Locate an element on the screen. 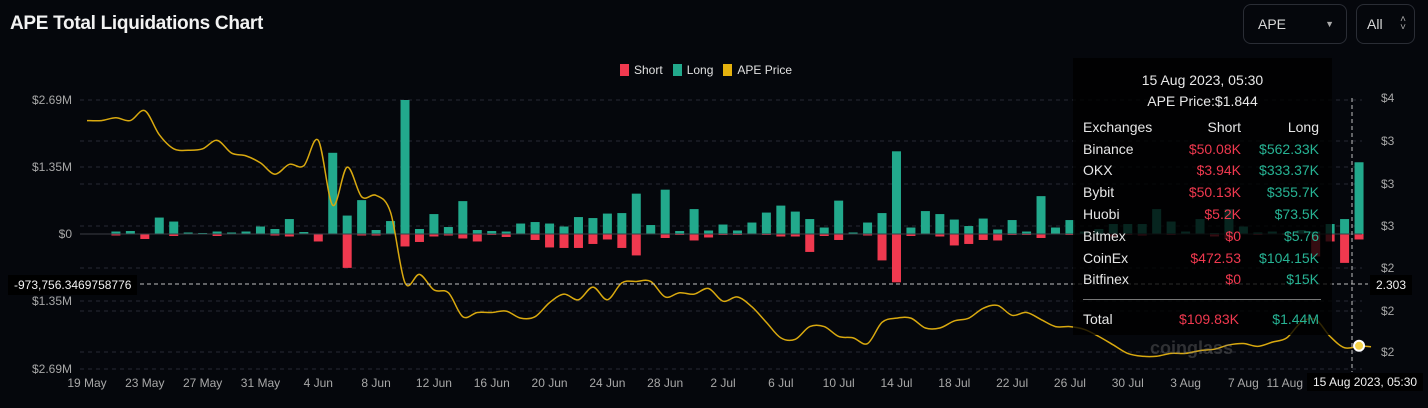  tooltip-date: 15 Aug 2023, 05:30 is located at coordinates (1202, 80).